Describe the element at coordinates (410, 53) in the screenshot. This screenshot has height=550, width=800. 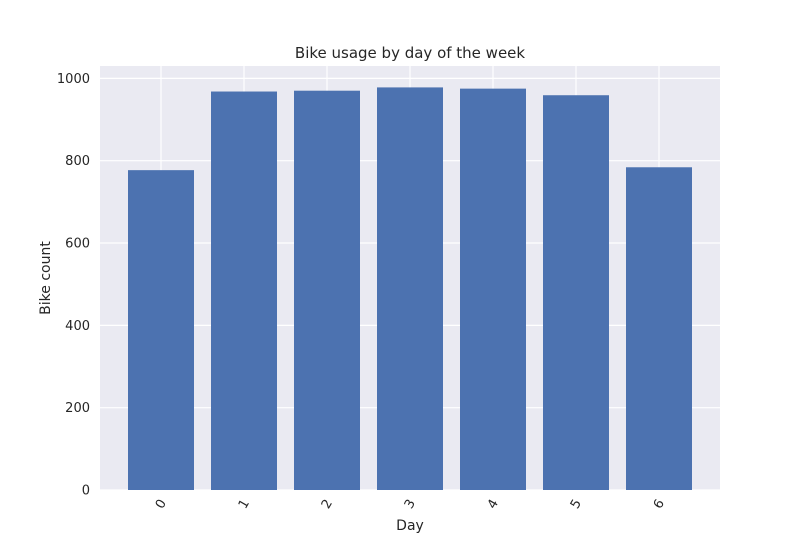
I see `chart-title: Bike usage by day of the week` at that location.